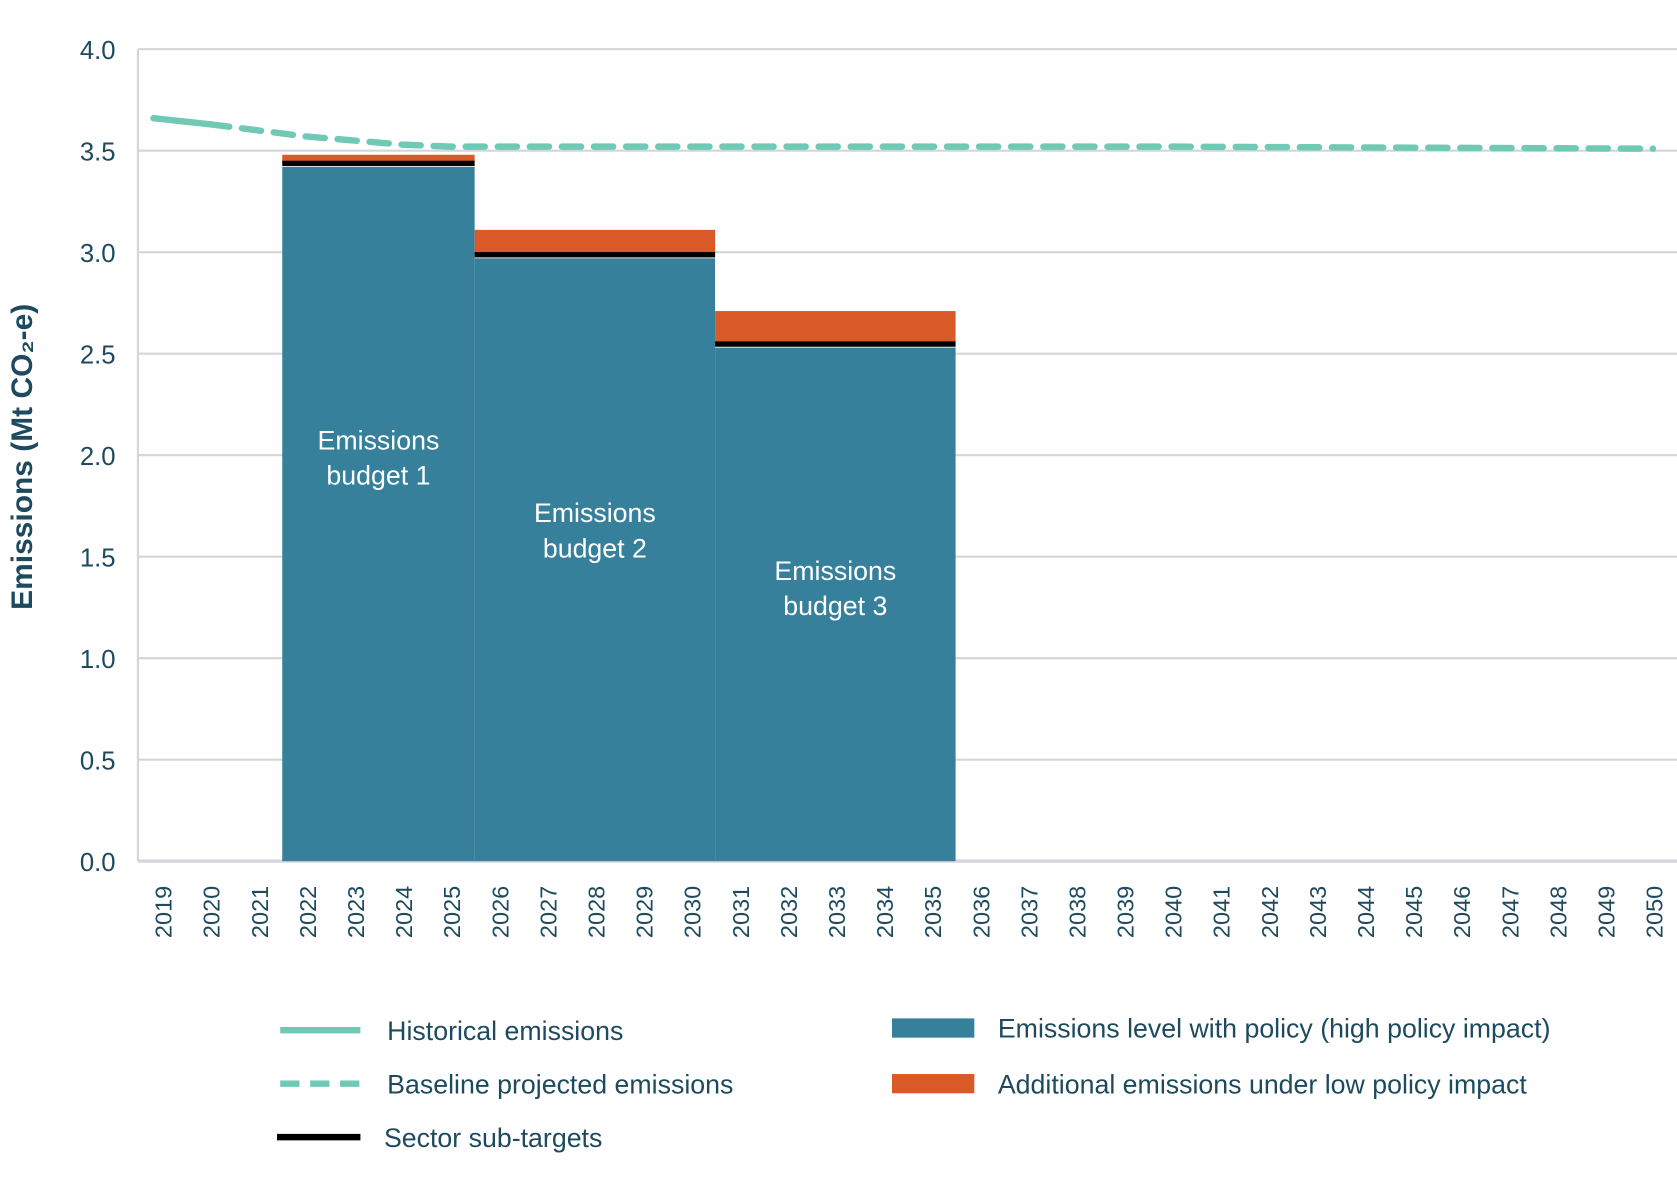  Describe the element at coordinates (1270, 912) in the screenshot. I see `x-tick-label: 2042` at that location.